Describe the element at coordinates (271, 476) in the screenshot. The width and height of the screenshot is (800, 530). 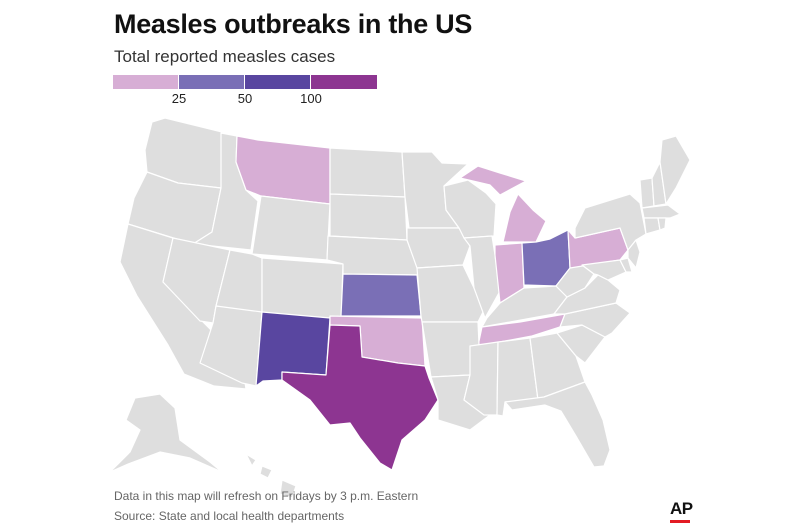
I see `state-hawaii` at that location.